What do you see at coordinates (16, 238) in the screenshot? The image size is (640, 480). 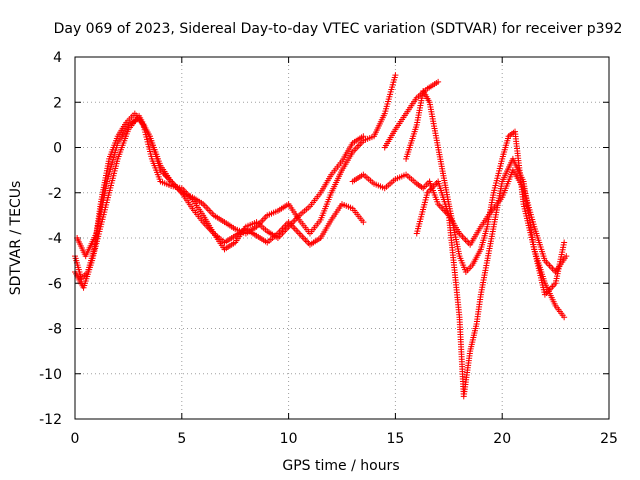 I see `y-axis-label: SDTVAR / TECUs` at bounding box center [16, 238].